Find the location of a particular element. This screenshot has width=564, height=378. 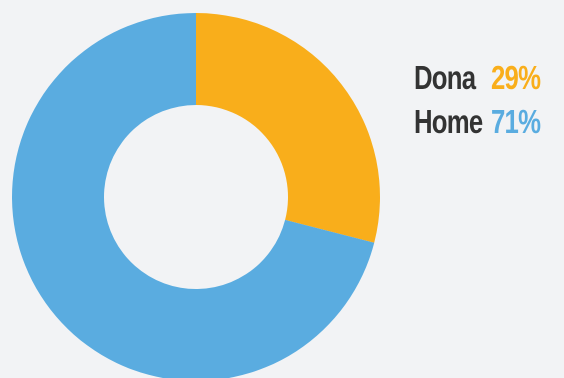

chart-legend: Dona 29% Home 71% is located at coordinates (489, 100).